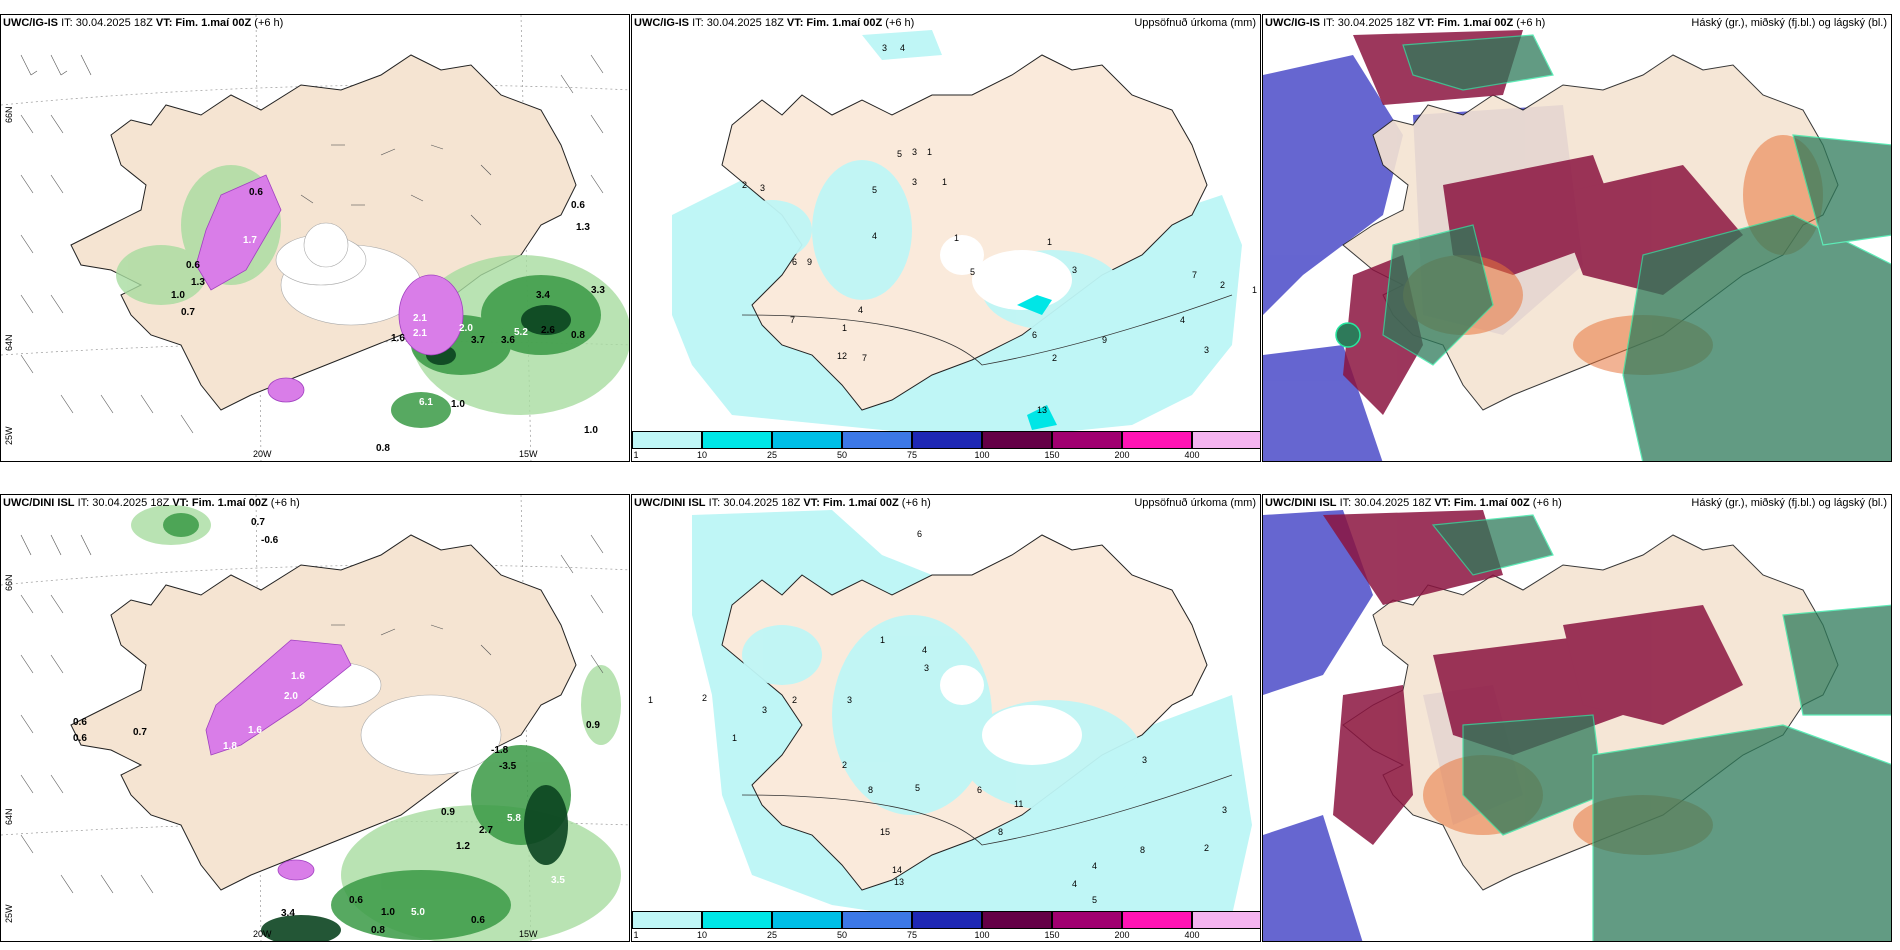 The image size is (1900, 950). What do you see at coordinates (521, 332) in the screenshot?
I see `value-label: 5.2` at bounding box center [521, 332].